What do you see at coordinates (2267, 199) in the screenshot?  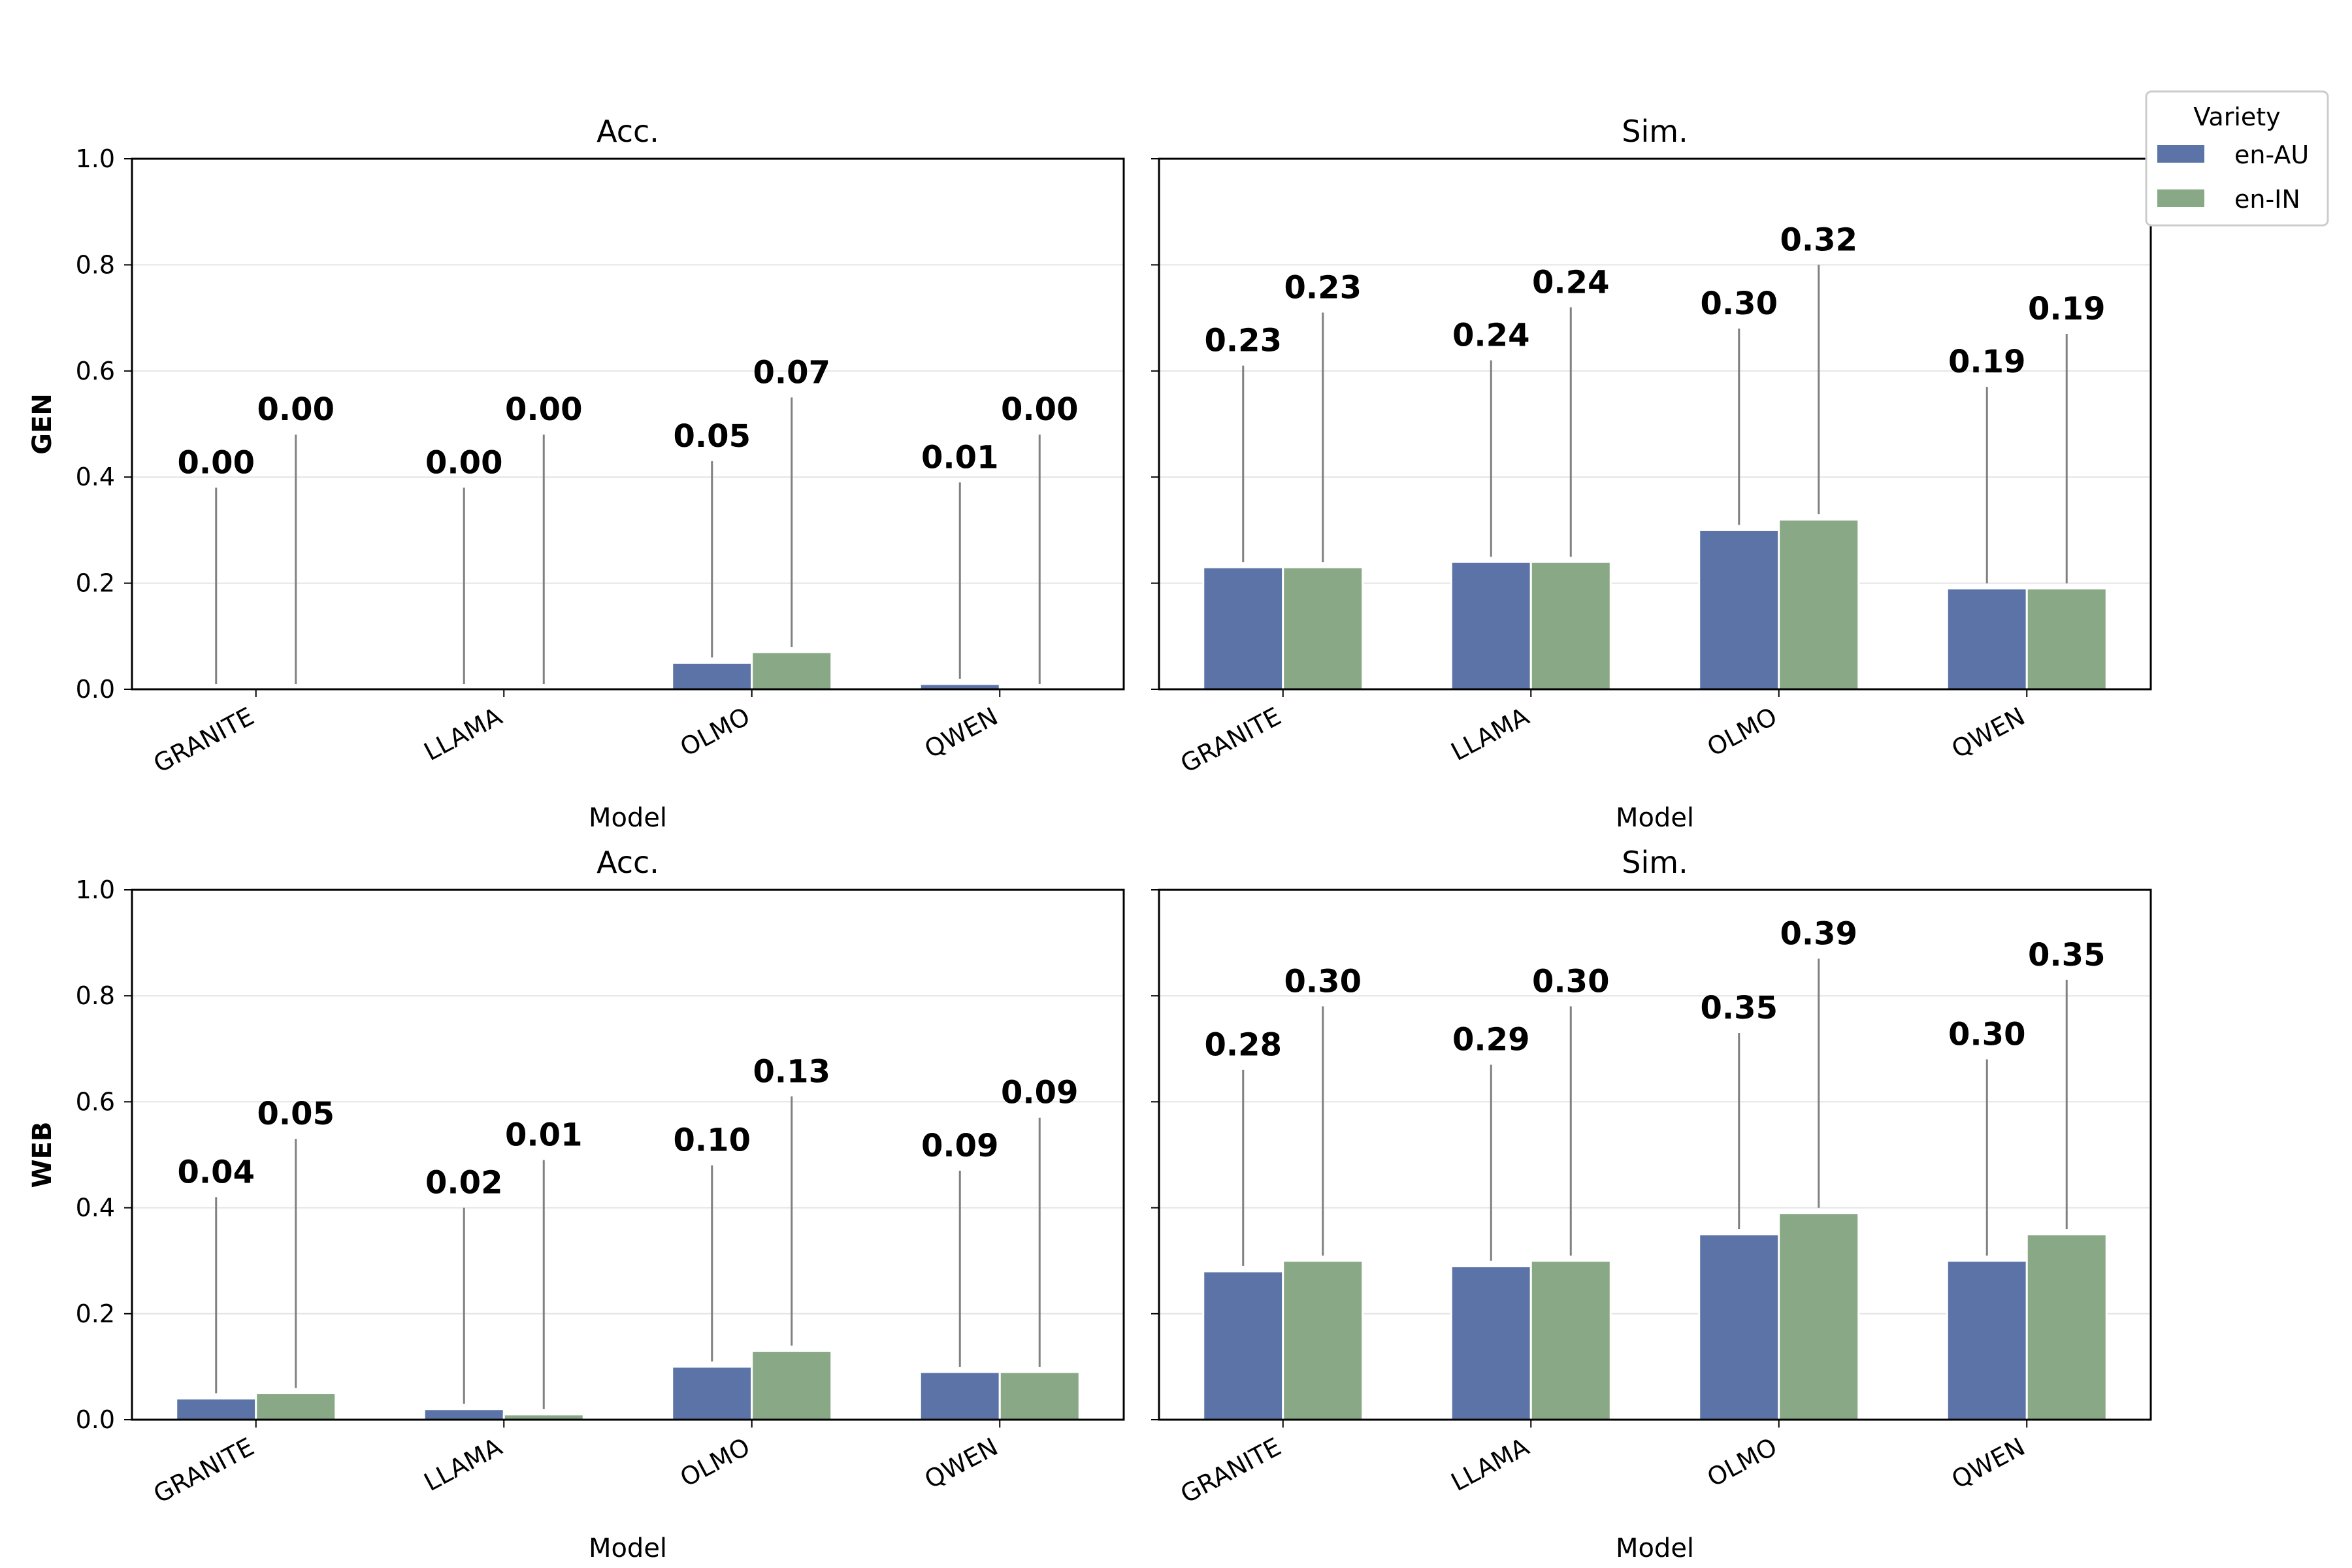 I see `legend-label-en-in: en-IN` at bounding box center [2267, 199].